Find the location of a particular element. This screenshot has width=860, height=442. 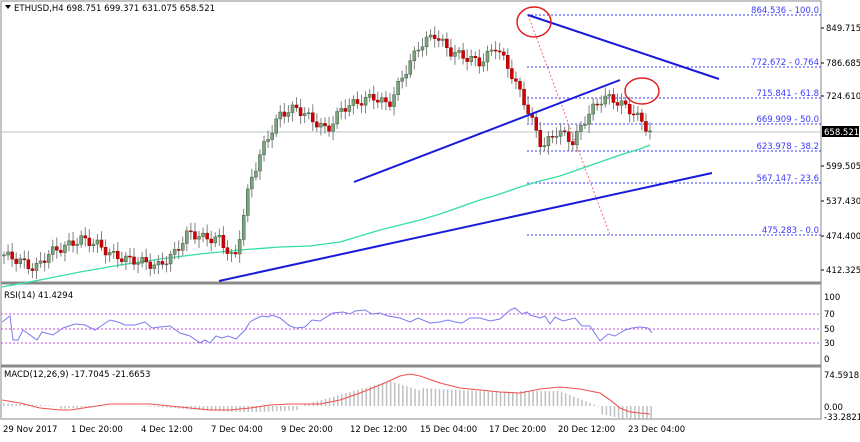

svg-text: 786.685 is located at coordinates (843, 64).